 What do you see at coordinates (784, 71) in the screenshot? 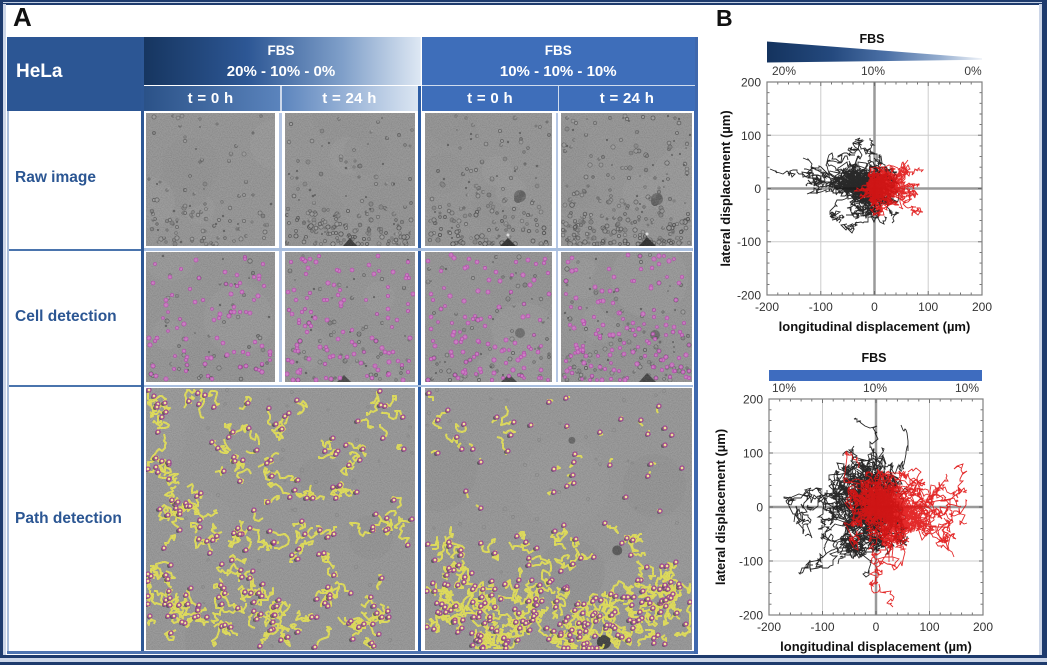
I see `svg-text: 20%` at bounding box center [784, 71].